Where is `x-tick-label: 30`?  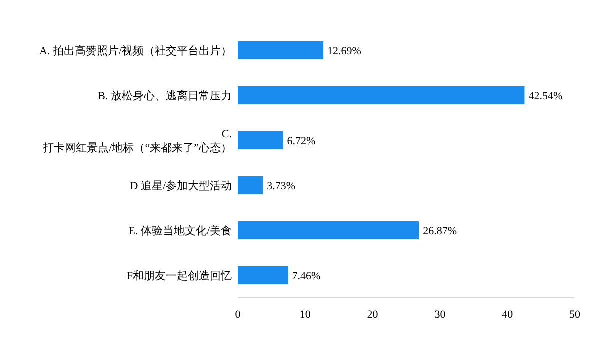
x-tick-label: 30 is located at coordinates (440, 314).